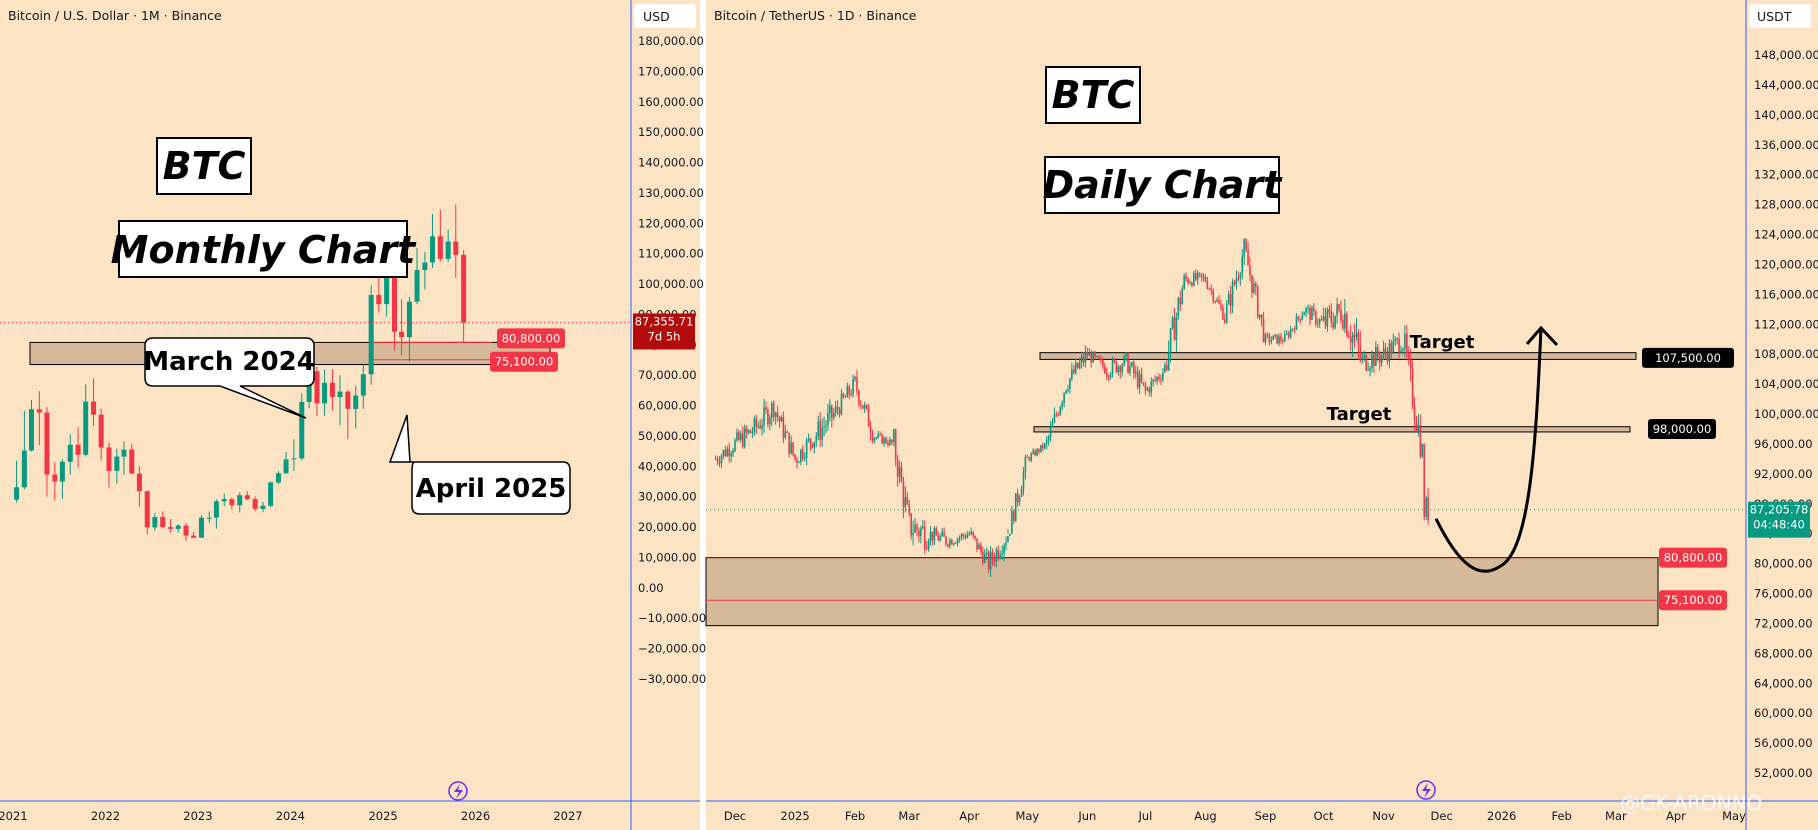 This screenshot has width=1818, height=830. I want to click on right-x-tick: Sep, so click(1266, 816).